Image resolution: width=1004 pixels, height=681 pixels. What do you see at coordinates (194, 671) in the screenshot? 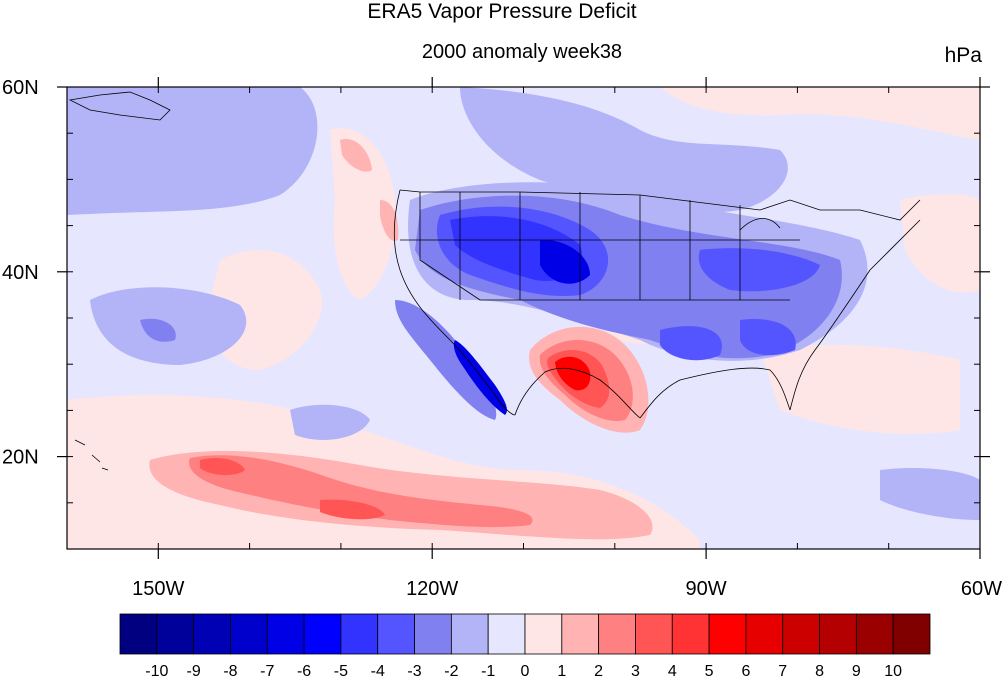
I see `colorbar-label: -9` at bounding box center [194, 671].